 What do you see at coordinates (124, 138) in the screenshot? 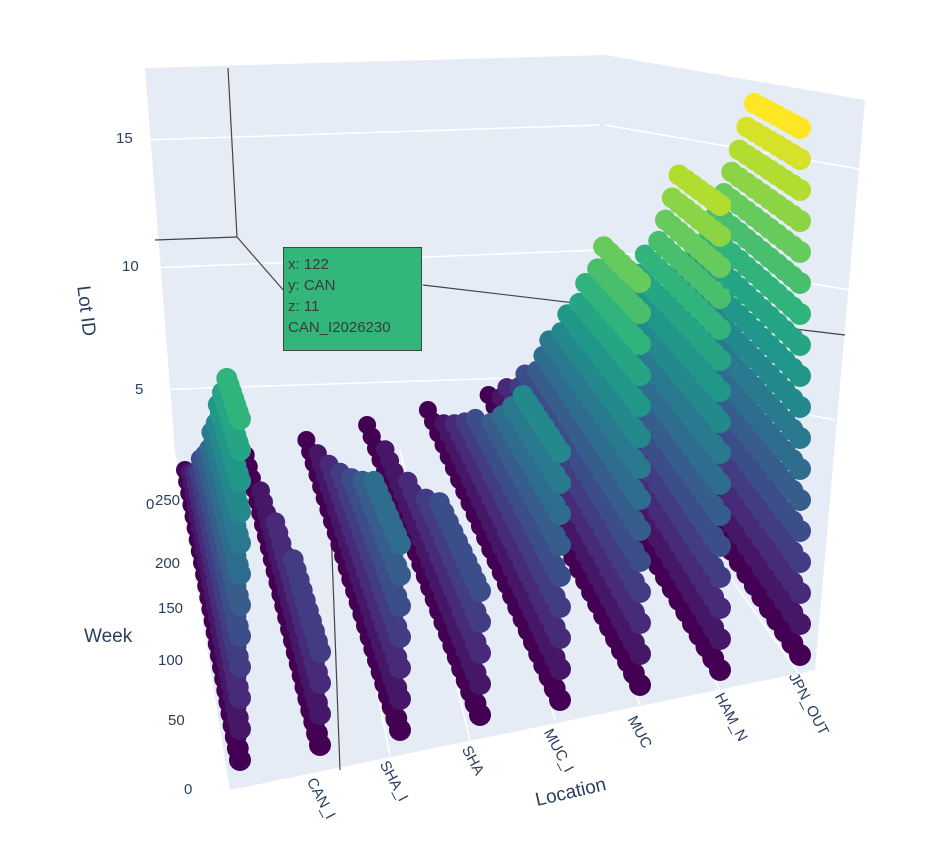
I see `z-tick: 15` at bounding box center [124, 138].